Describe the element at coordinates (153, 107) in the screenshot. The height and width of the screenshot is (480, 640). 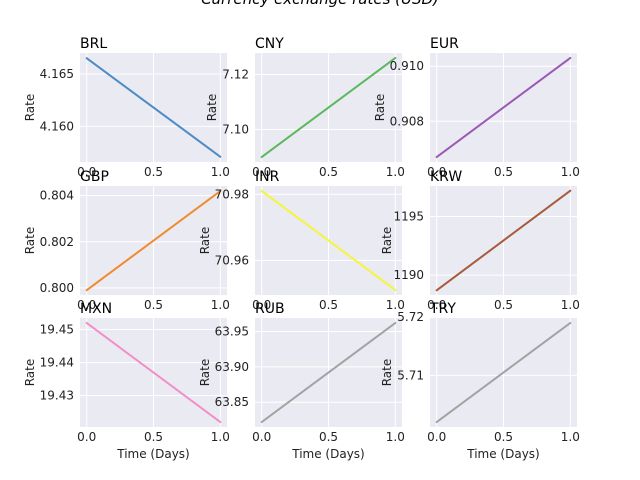
I see `series-line-brl` at that location.